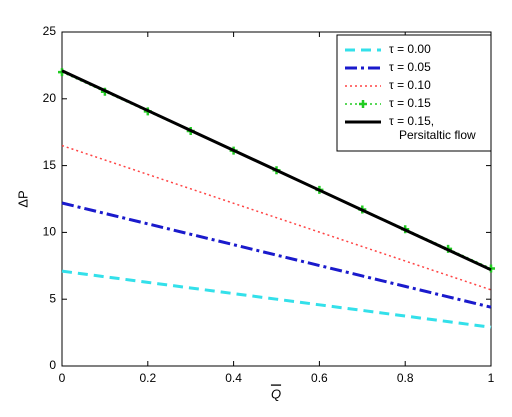  What do you see at coordinates (410, 49) in the screenshot?
I see `legend-label: τ = 0.00` at bounding box center [410, 49].